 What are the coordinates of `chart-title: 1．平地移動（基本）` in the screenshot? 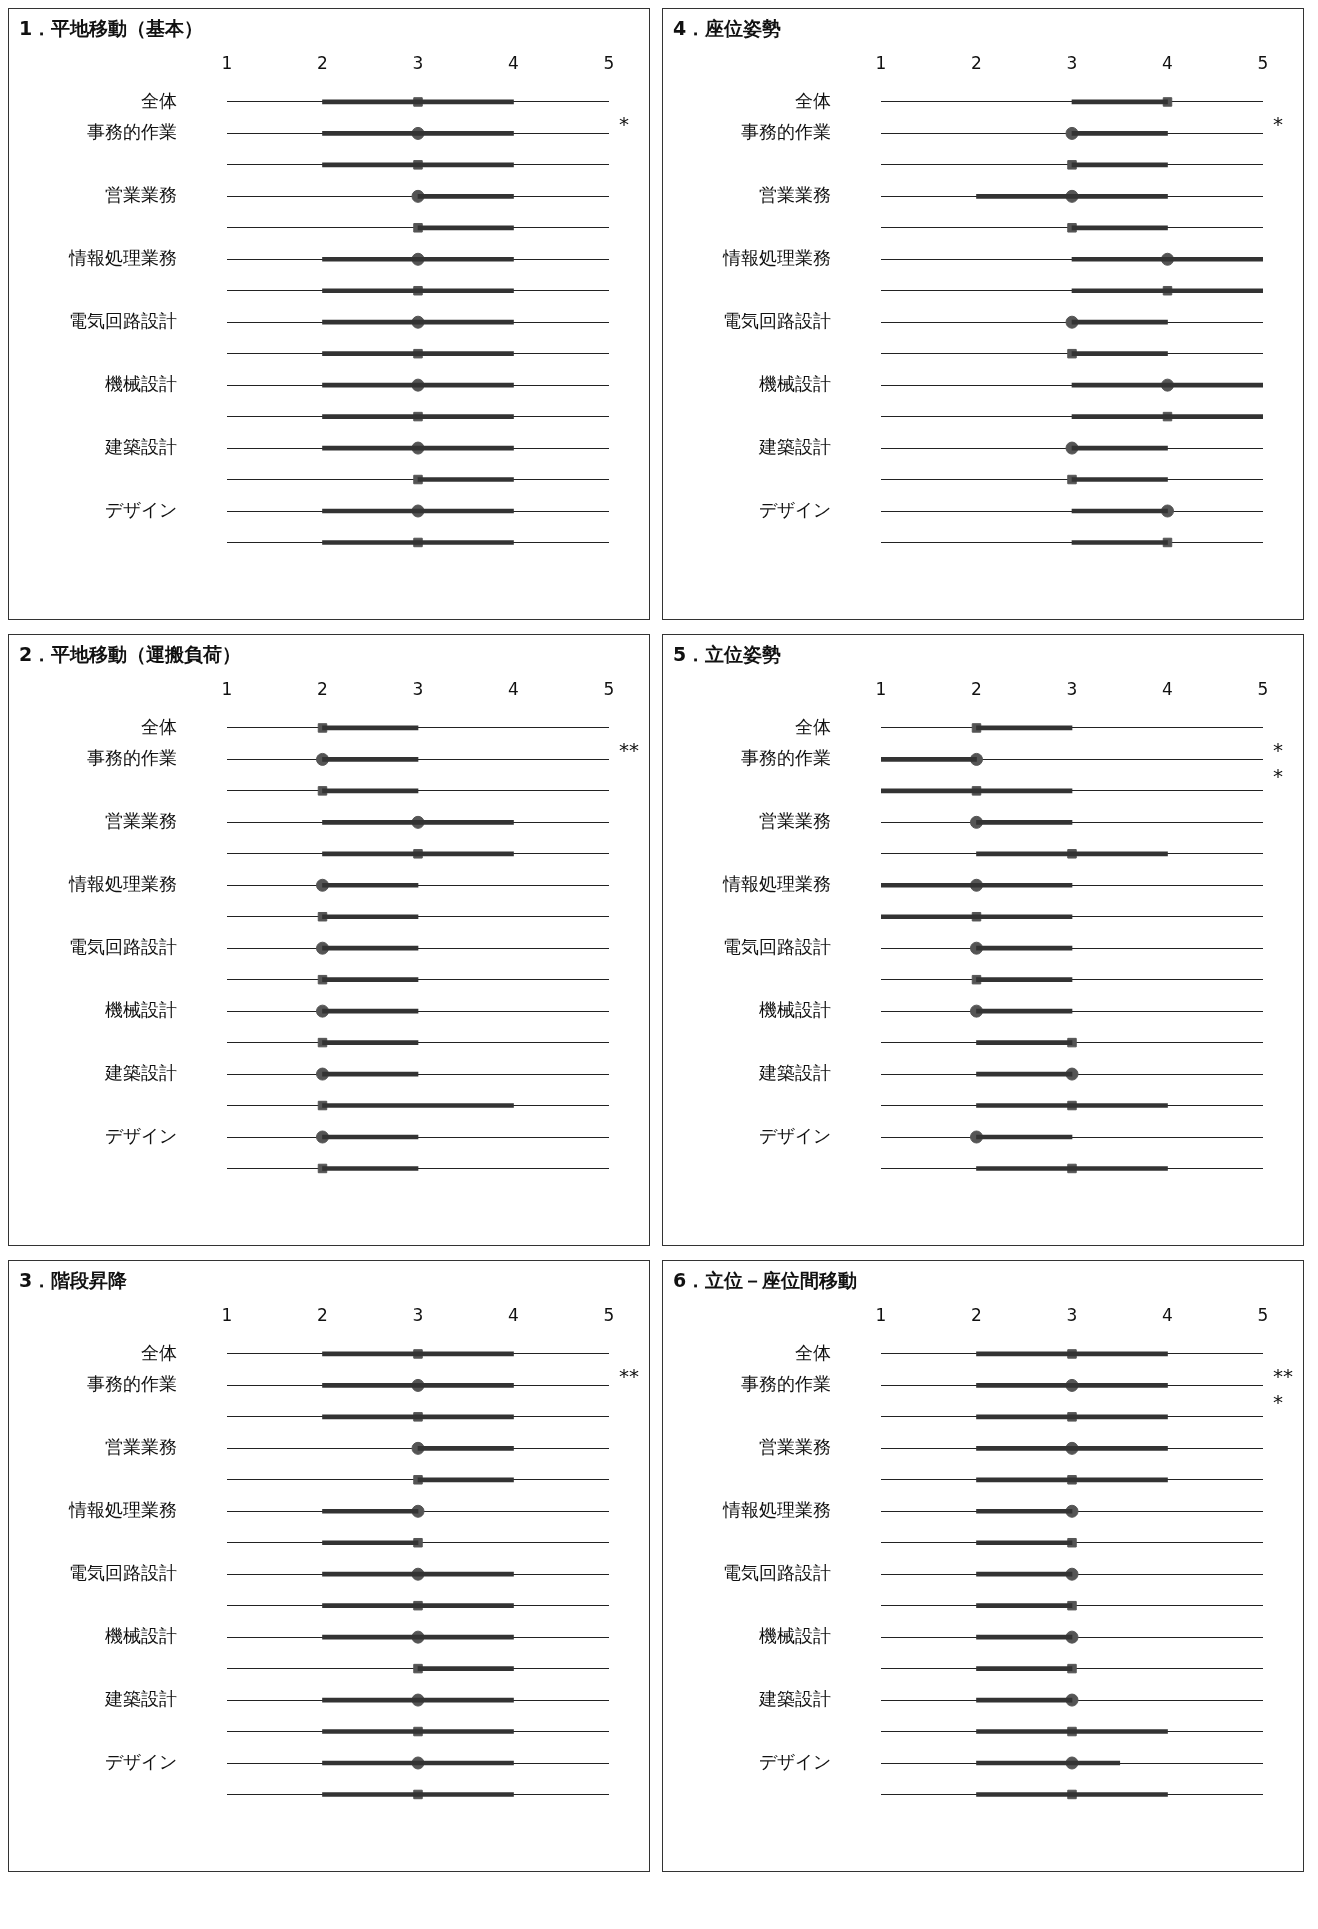 It's located at (111, 28).